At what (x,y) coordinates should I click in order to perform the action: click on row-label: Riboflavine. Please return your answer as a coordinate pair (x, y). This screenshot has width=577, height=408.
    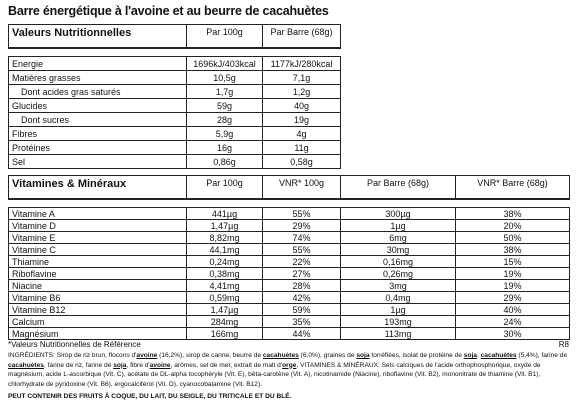
    Looking at the image, I should click on (97, 273).